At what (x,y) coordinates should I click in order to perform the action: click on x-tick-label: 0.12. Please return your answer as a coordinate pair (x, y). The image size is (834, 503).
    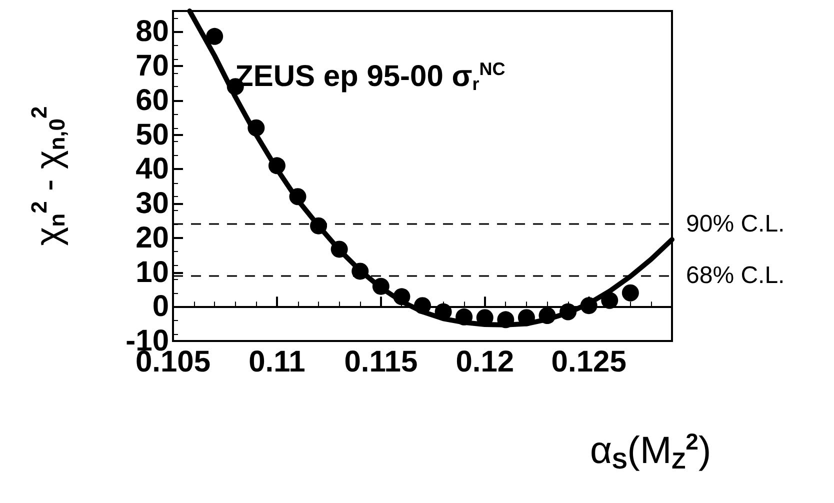
    Looking at the image, I should click on (485, 362).